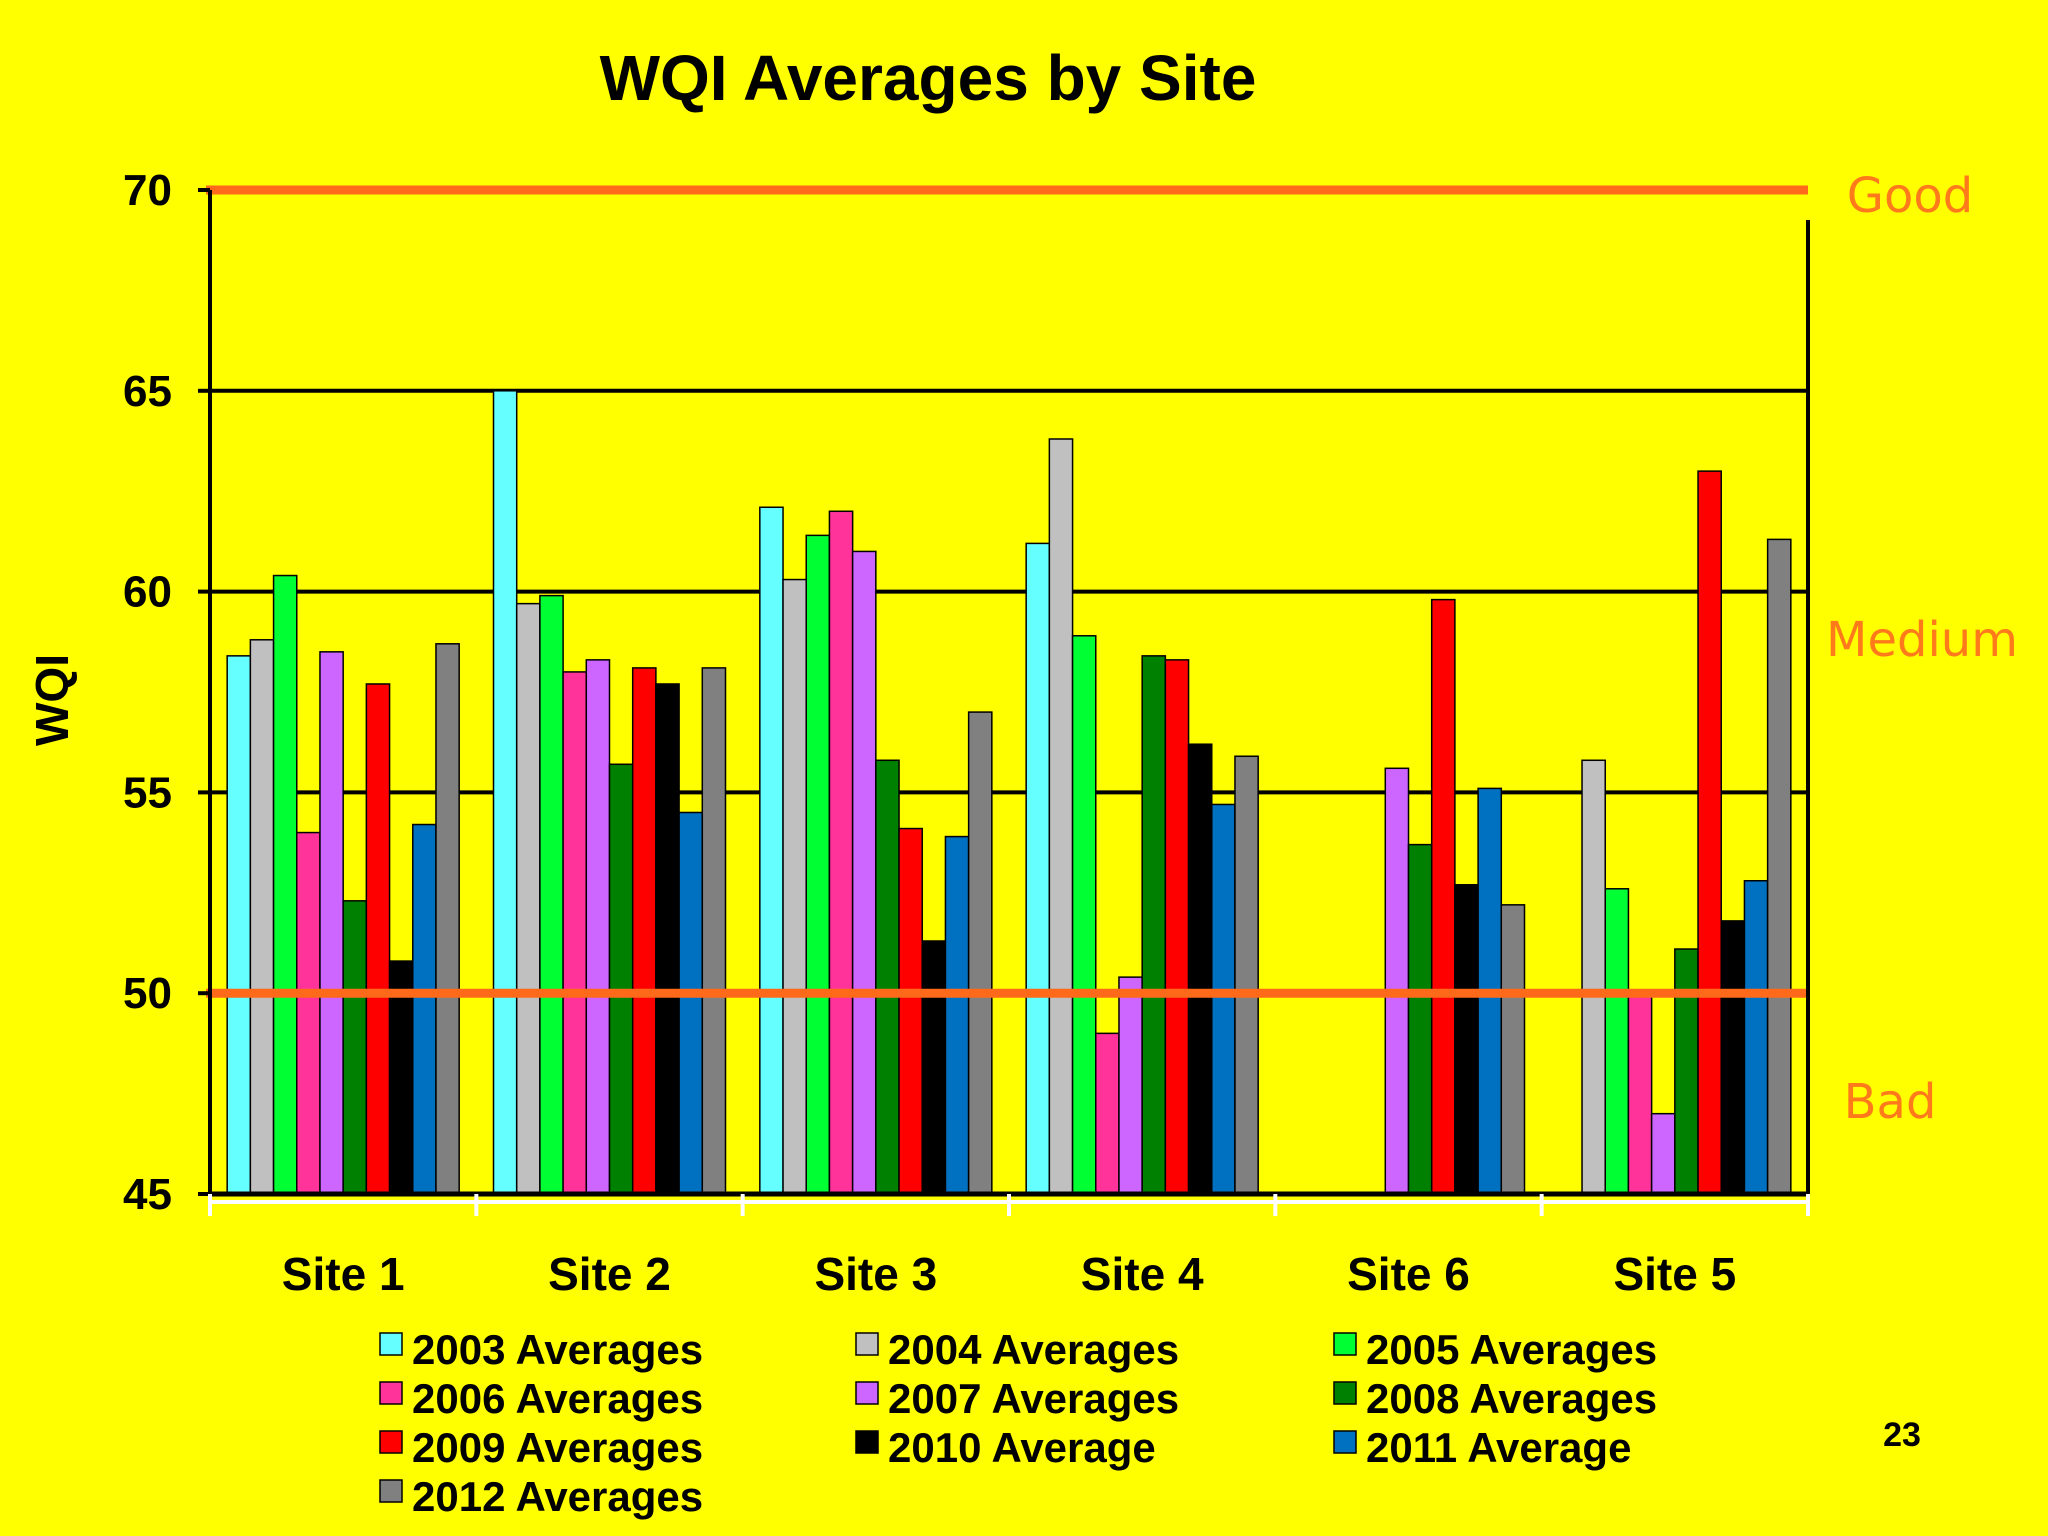 The image size is (2048, 1536). What do you see at coordinates (1511, 1349) in the screenshot?
I see `legend-entry: 2005 Averages` at bounding box center [1511, 1349].